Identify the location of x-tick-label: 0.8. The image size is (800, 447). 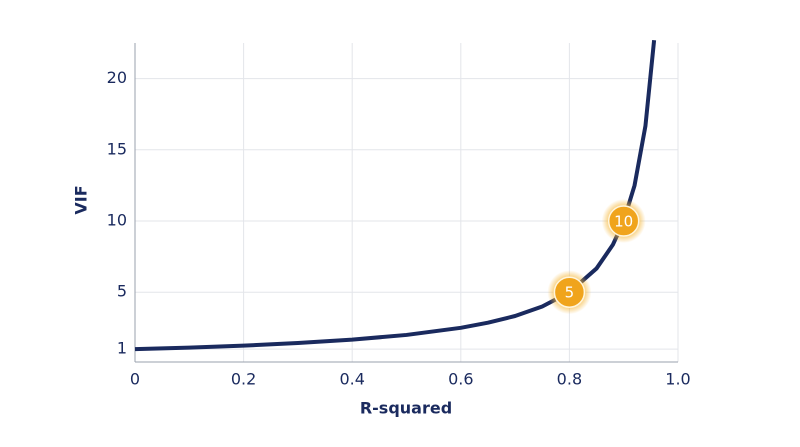
(569, 379).